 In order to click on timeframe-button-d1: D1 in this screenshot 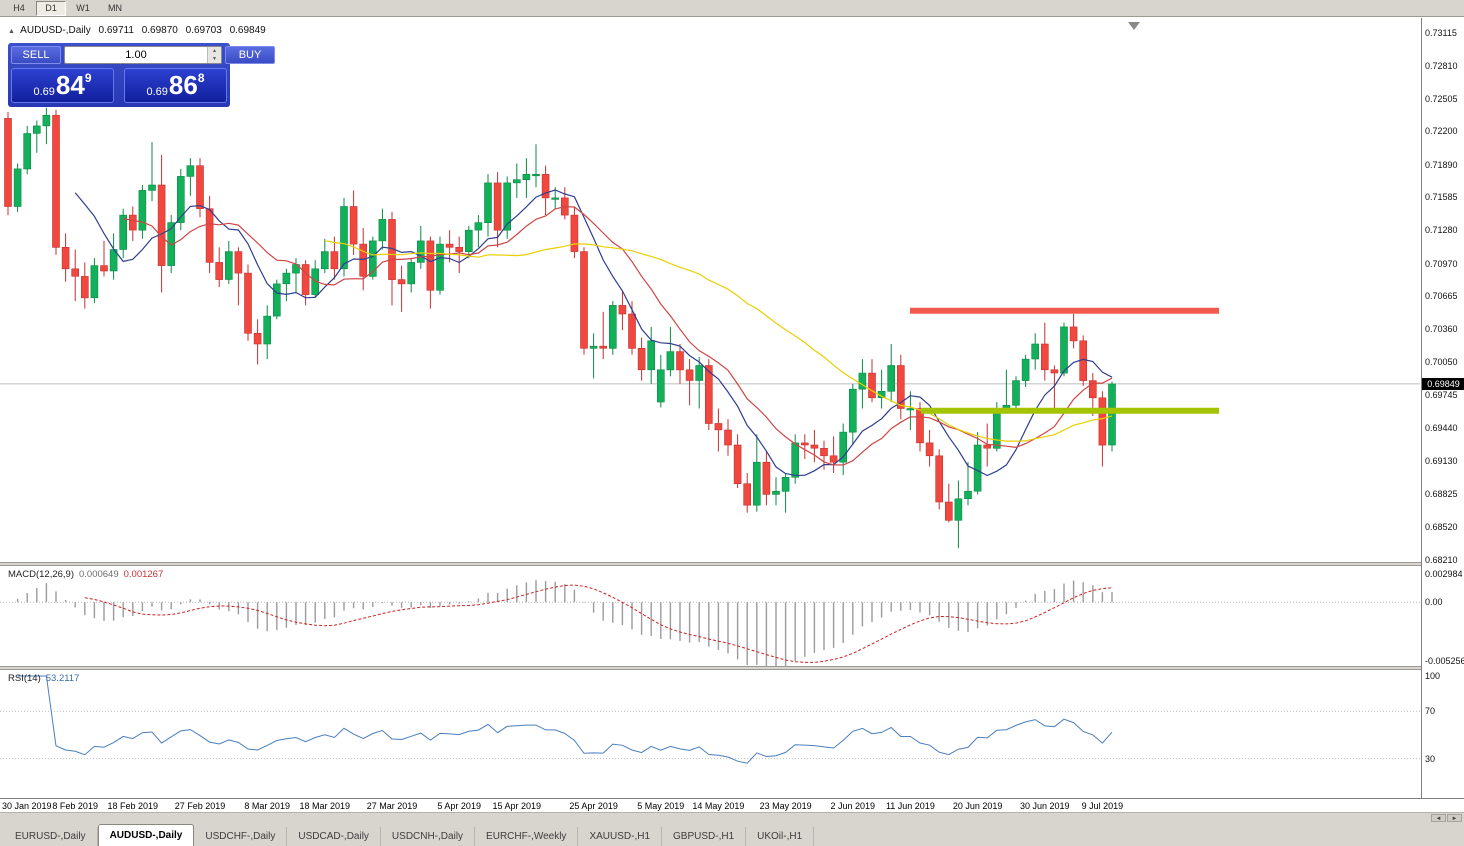, I will do `click(51, 8)`.